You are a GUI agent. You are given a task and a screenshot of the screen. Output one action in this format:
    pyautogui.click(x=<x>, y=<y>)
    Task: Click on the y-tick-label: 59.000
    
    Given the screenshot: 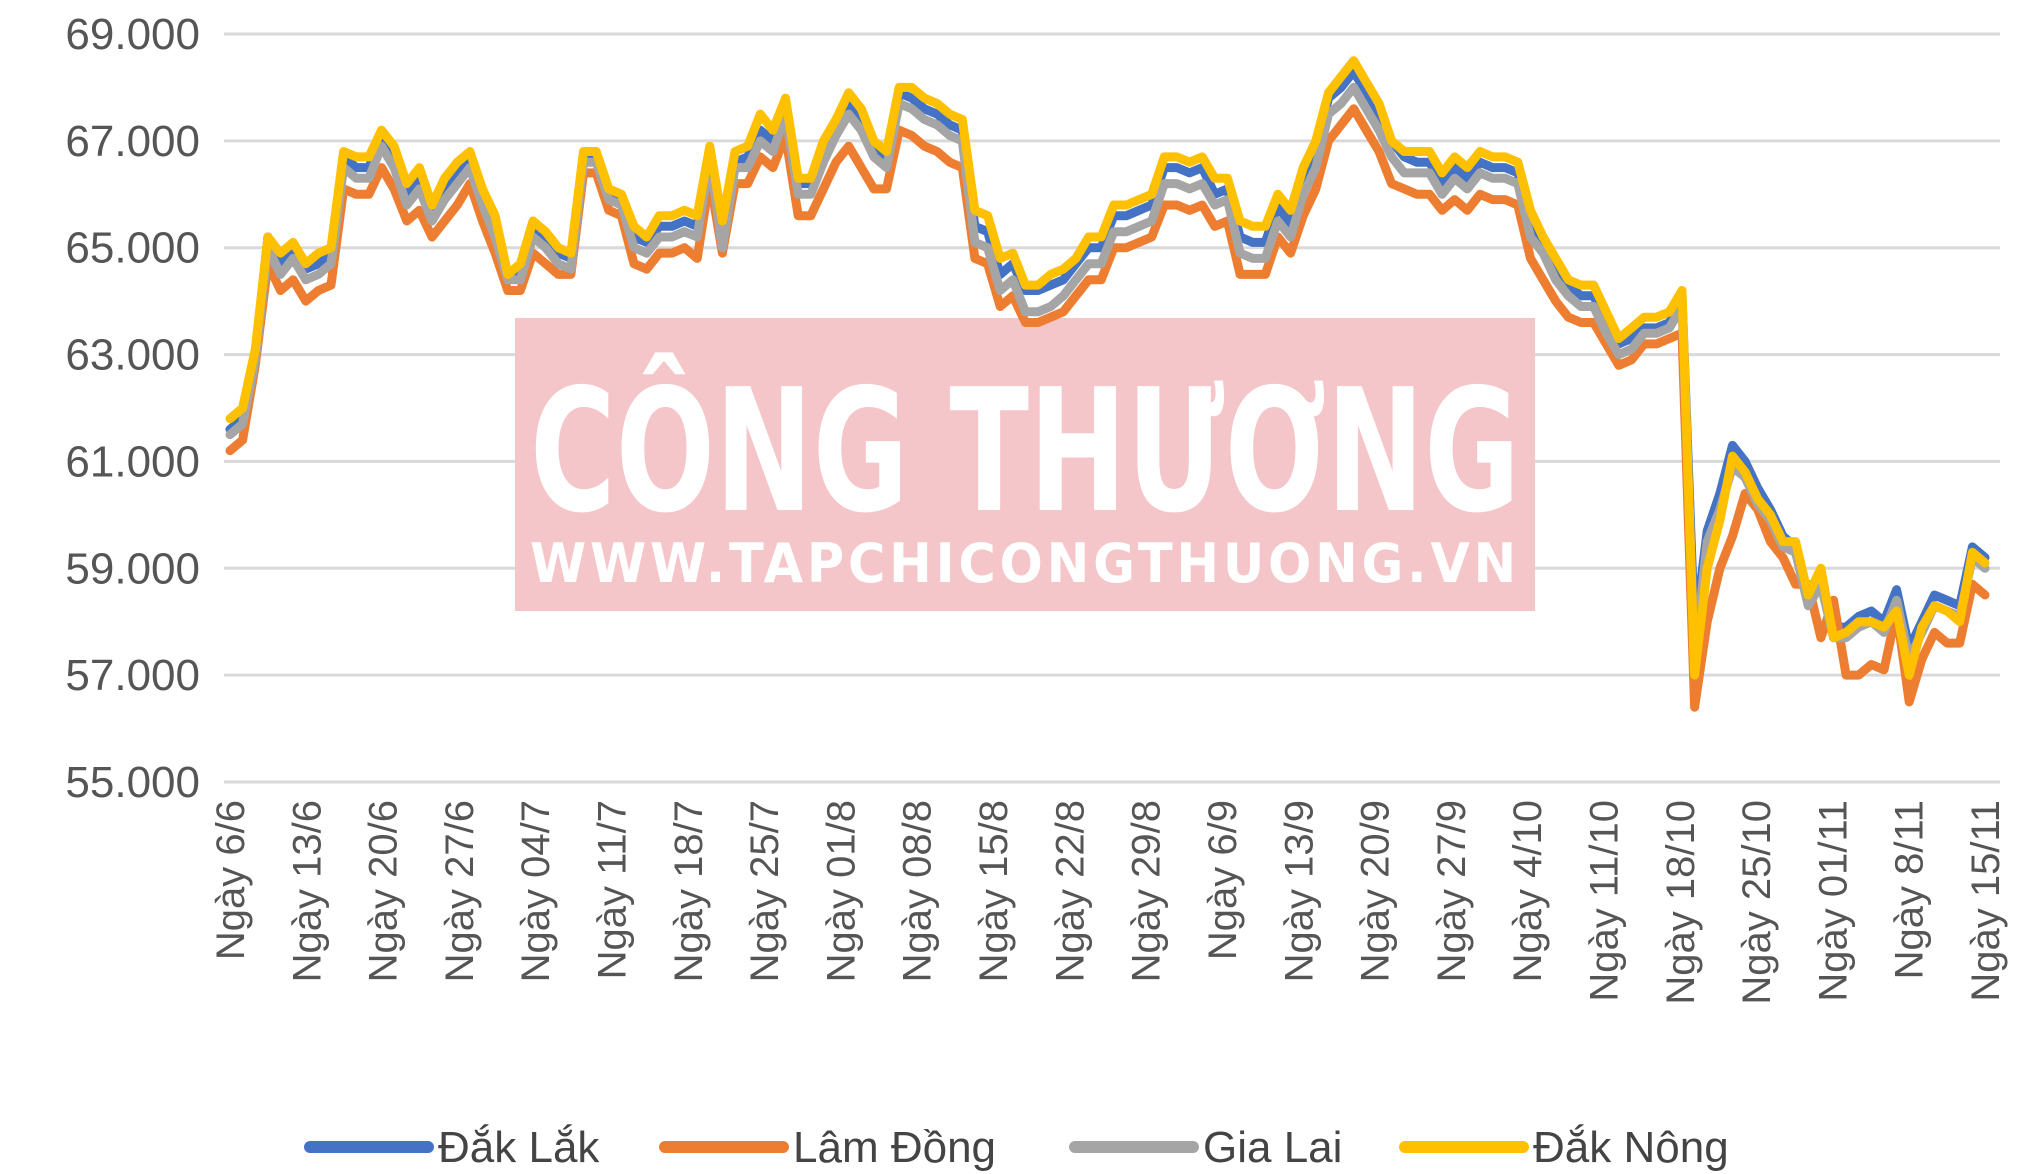 What is the action you would take?
    pyautogui.click(x=132, y=568)
    